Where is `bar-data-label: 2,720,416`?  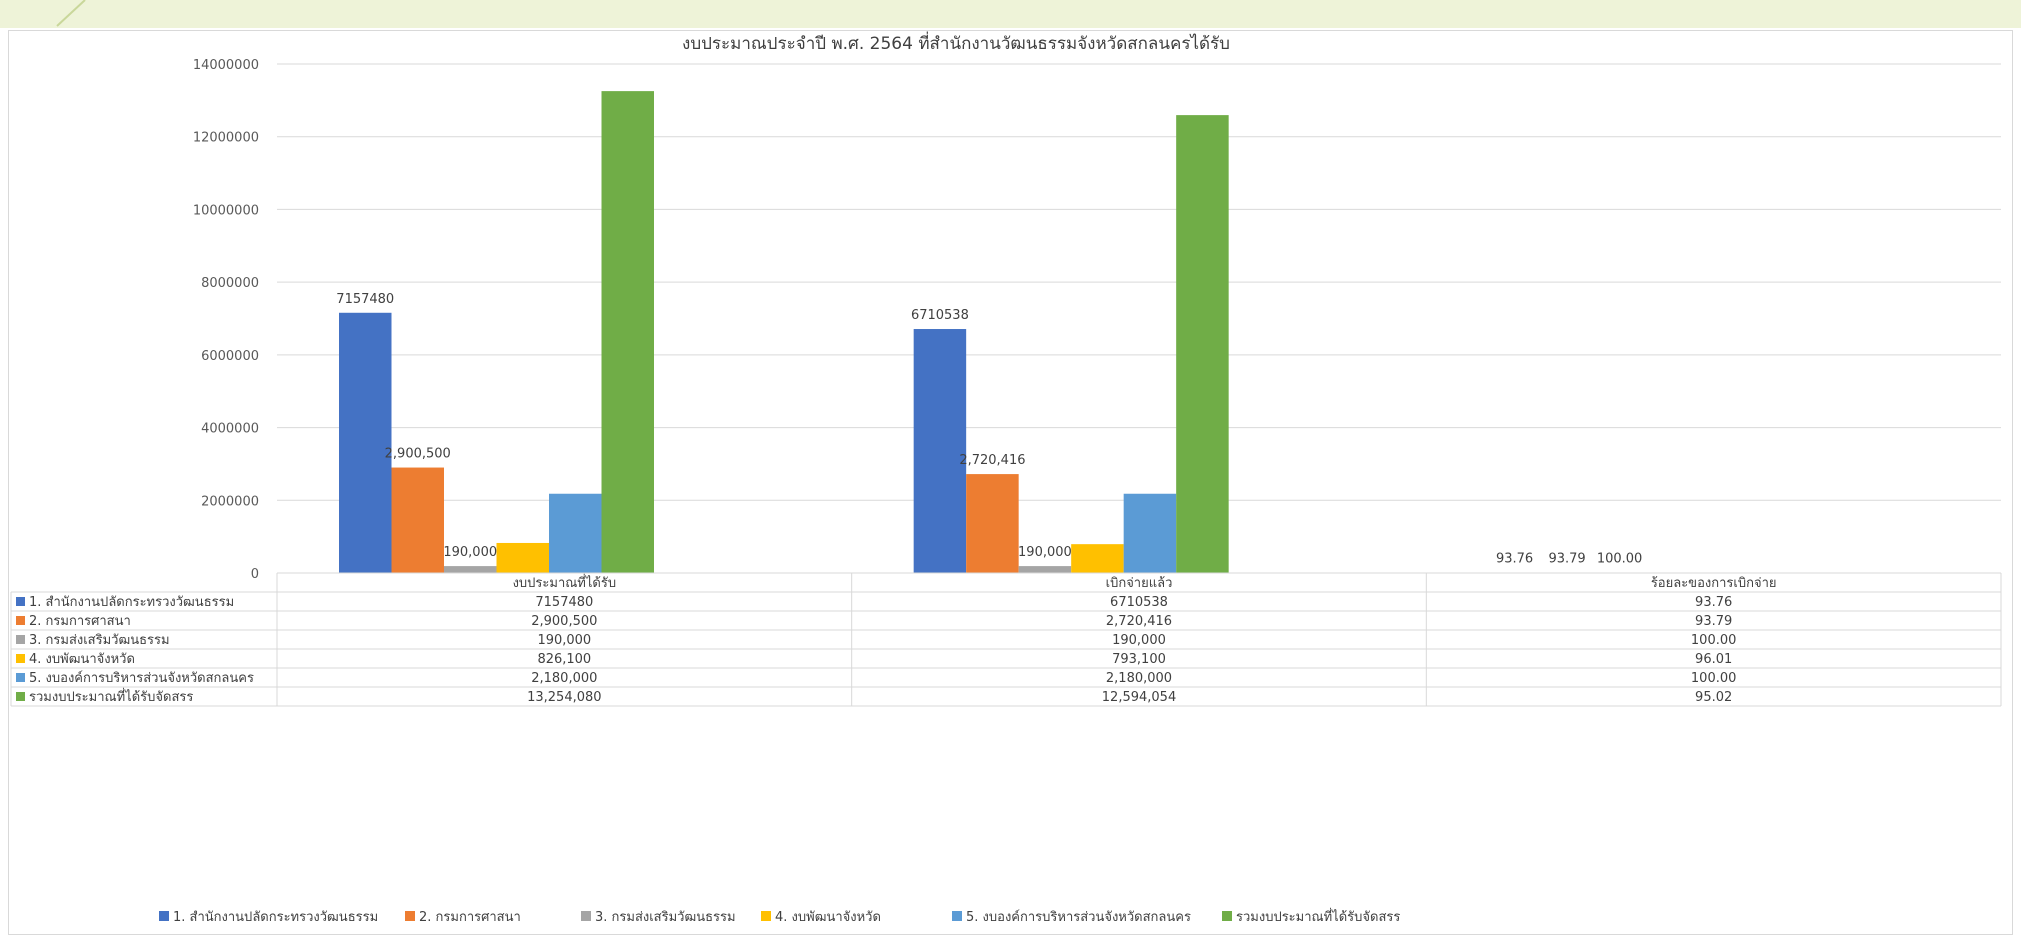 bar-data-label: 2,720,416 is located at coordinates (992, 460).